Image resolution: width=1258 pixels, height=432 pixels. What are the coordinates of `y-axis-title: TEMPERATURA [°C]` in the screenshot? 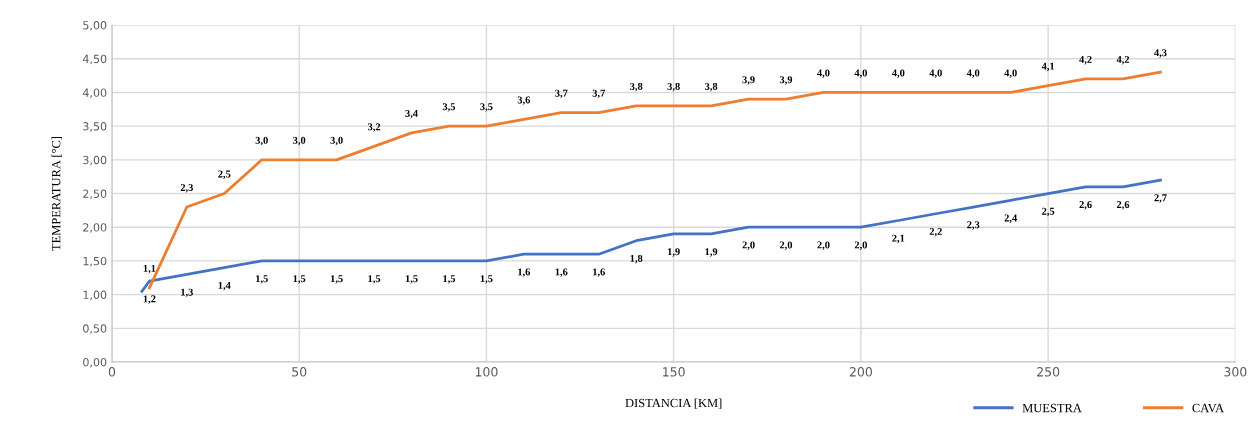 It's located at (56, 193).